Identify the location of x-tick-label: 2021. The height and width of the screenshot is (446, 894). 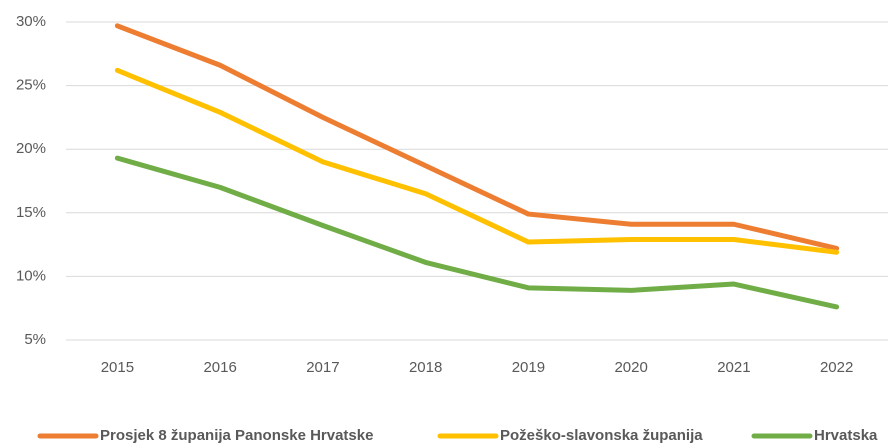
(733, 367).